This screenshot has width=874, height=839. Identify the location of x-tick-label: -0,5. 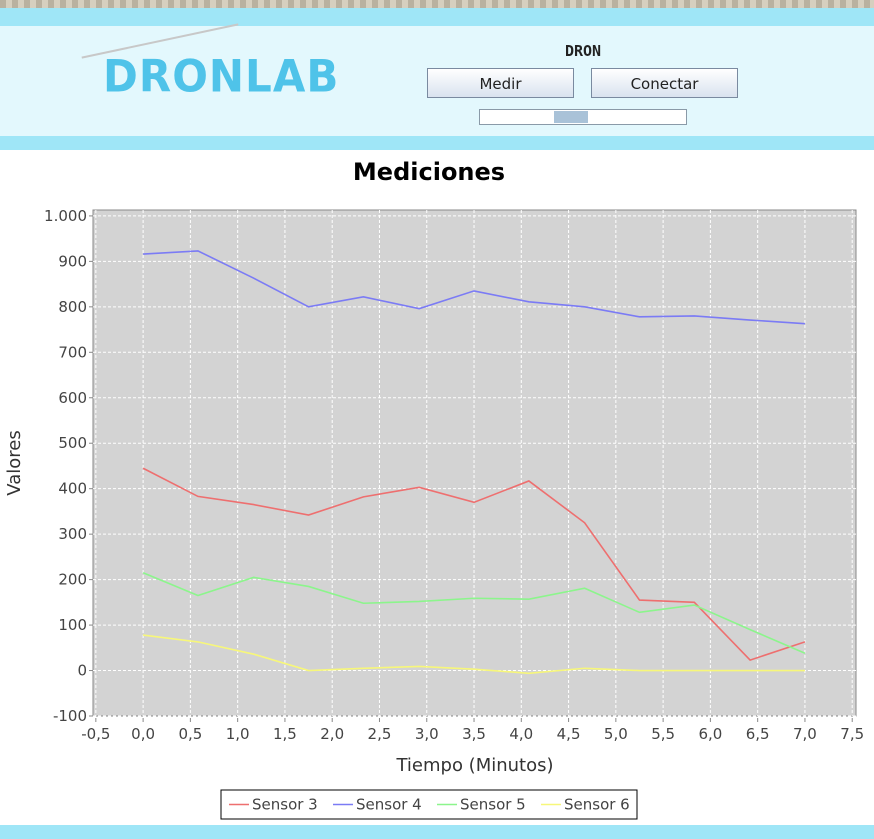
(95, 734).